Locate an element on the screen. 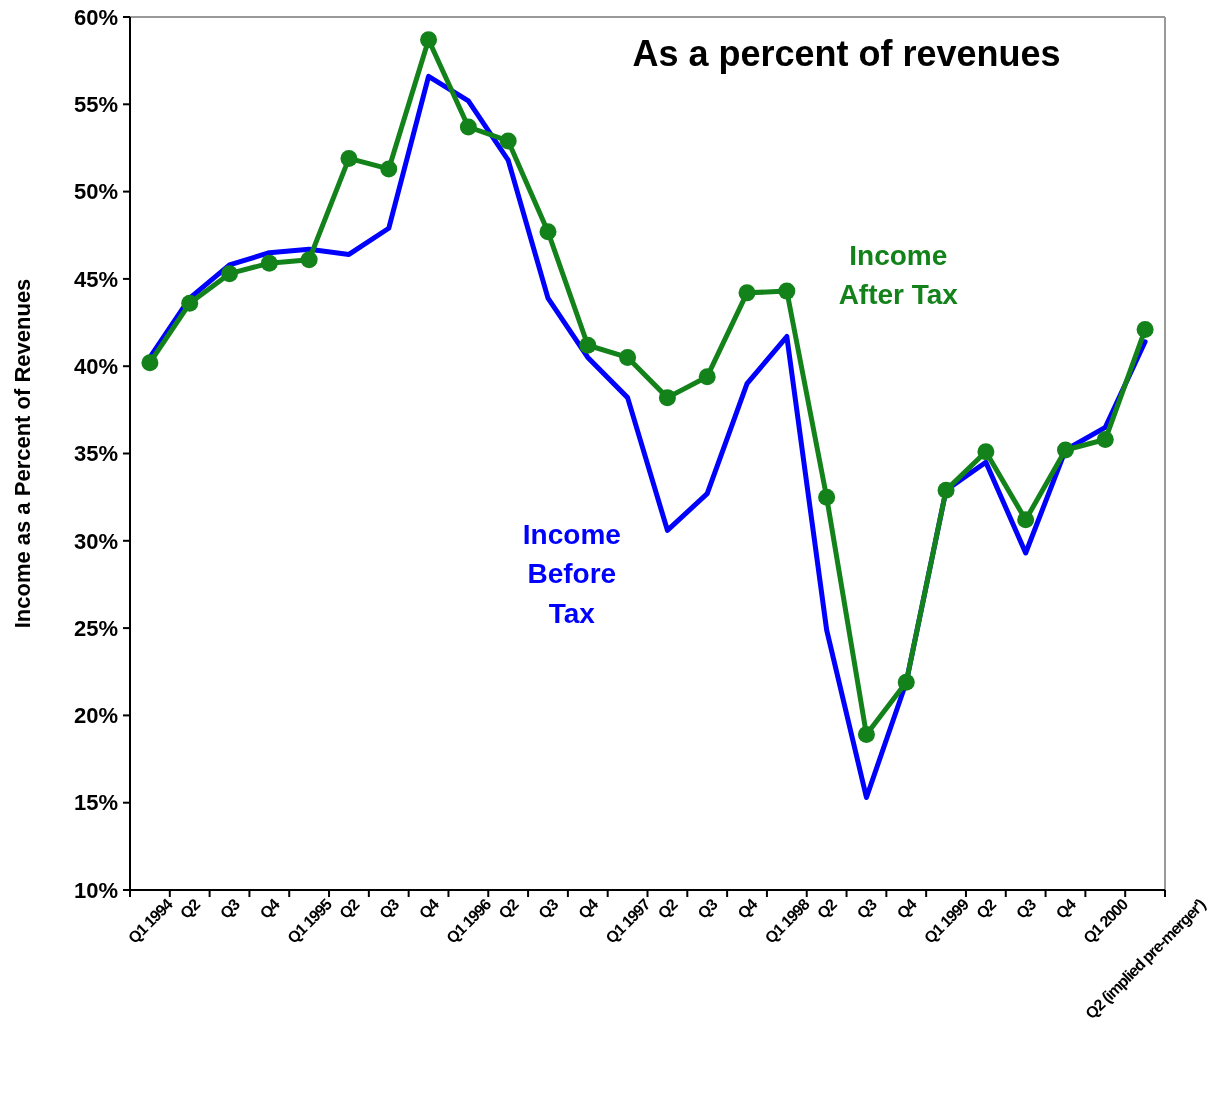 Image resolution: width=1225 pixels, height=1099 pixels. y-tick-label: 20% is located at coordinates (95, 716).